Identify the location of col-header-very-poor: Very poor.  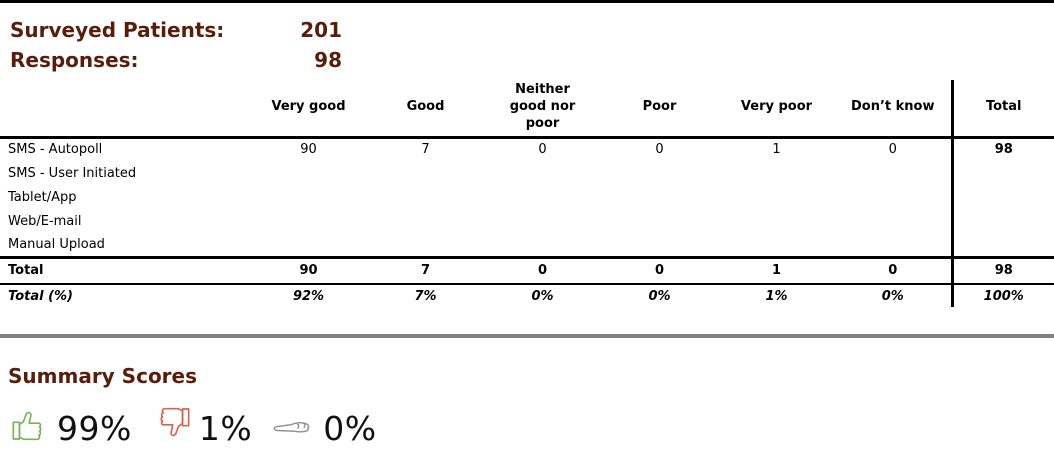
(776, 109).